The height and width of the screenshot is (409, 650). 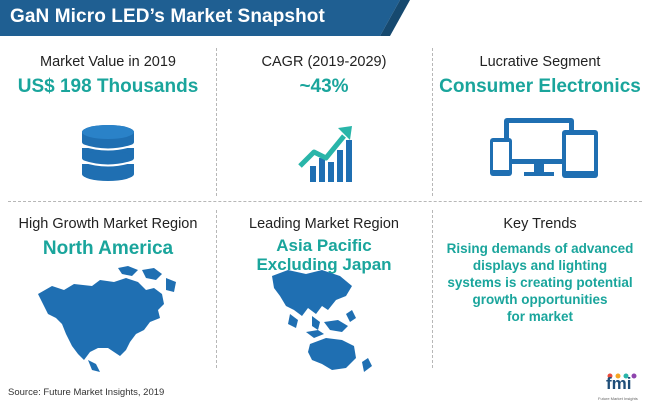 What do you see at coordinates (108, 224) in the screenshot?
I see `growth-region-label: High Growth Market Region` at bounding box center [108, 224].